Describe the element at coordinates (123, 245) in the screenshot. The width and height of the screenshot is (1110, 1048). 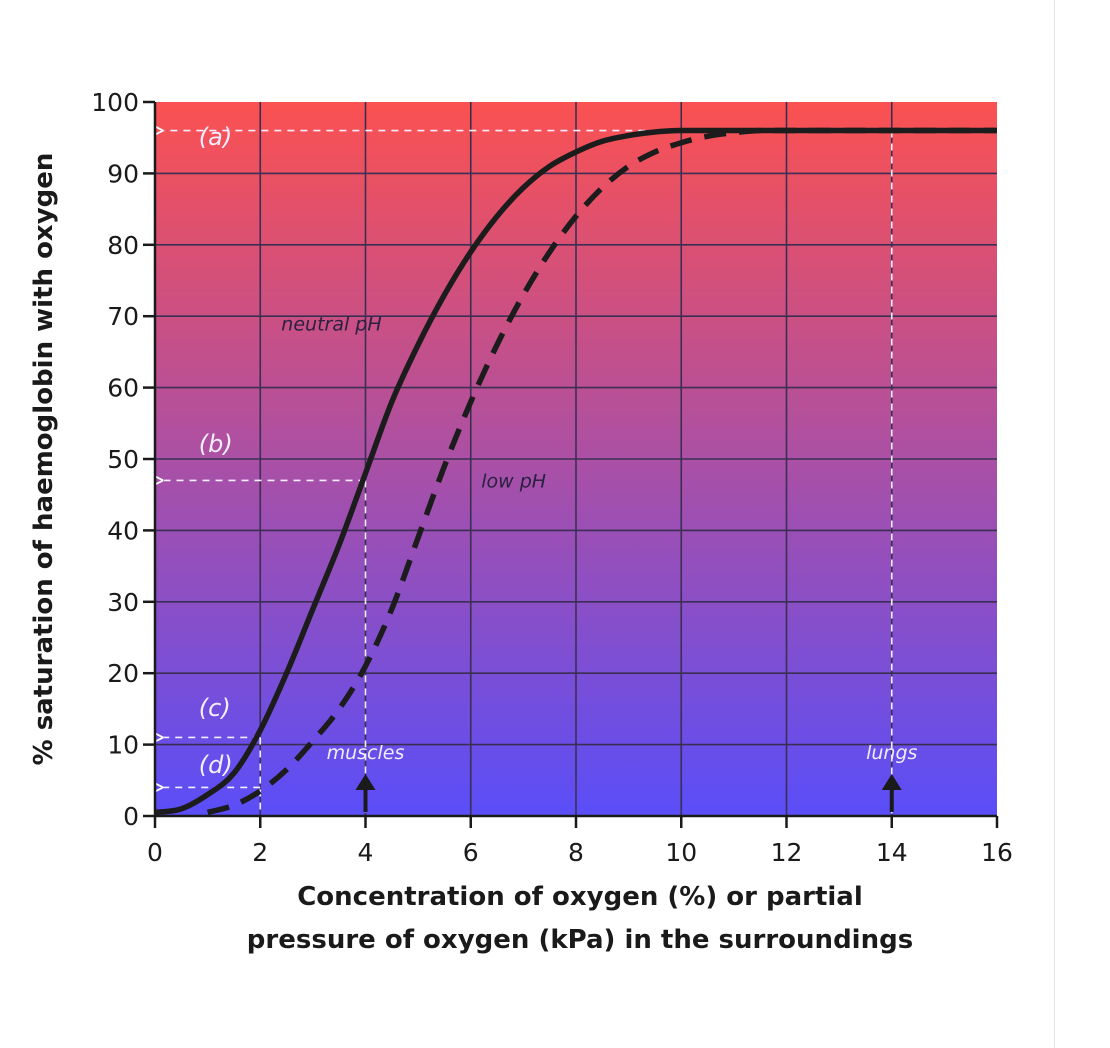
I see `y-tick-label-80: 80` at that location.